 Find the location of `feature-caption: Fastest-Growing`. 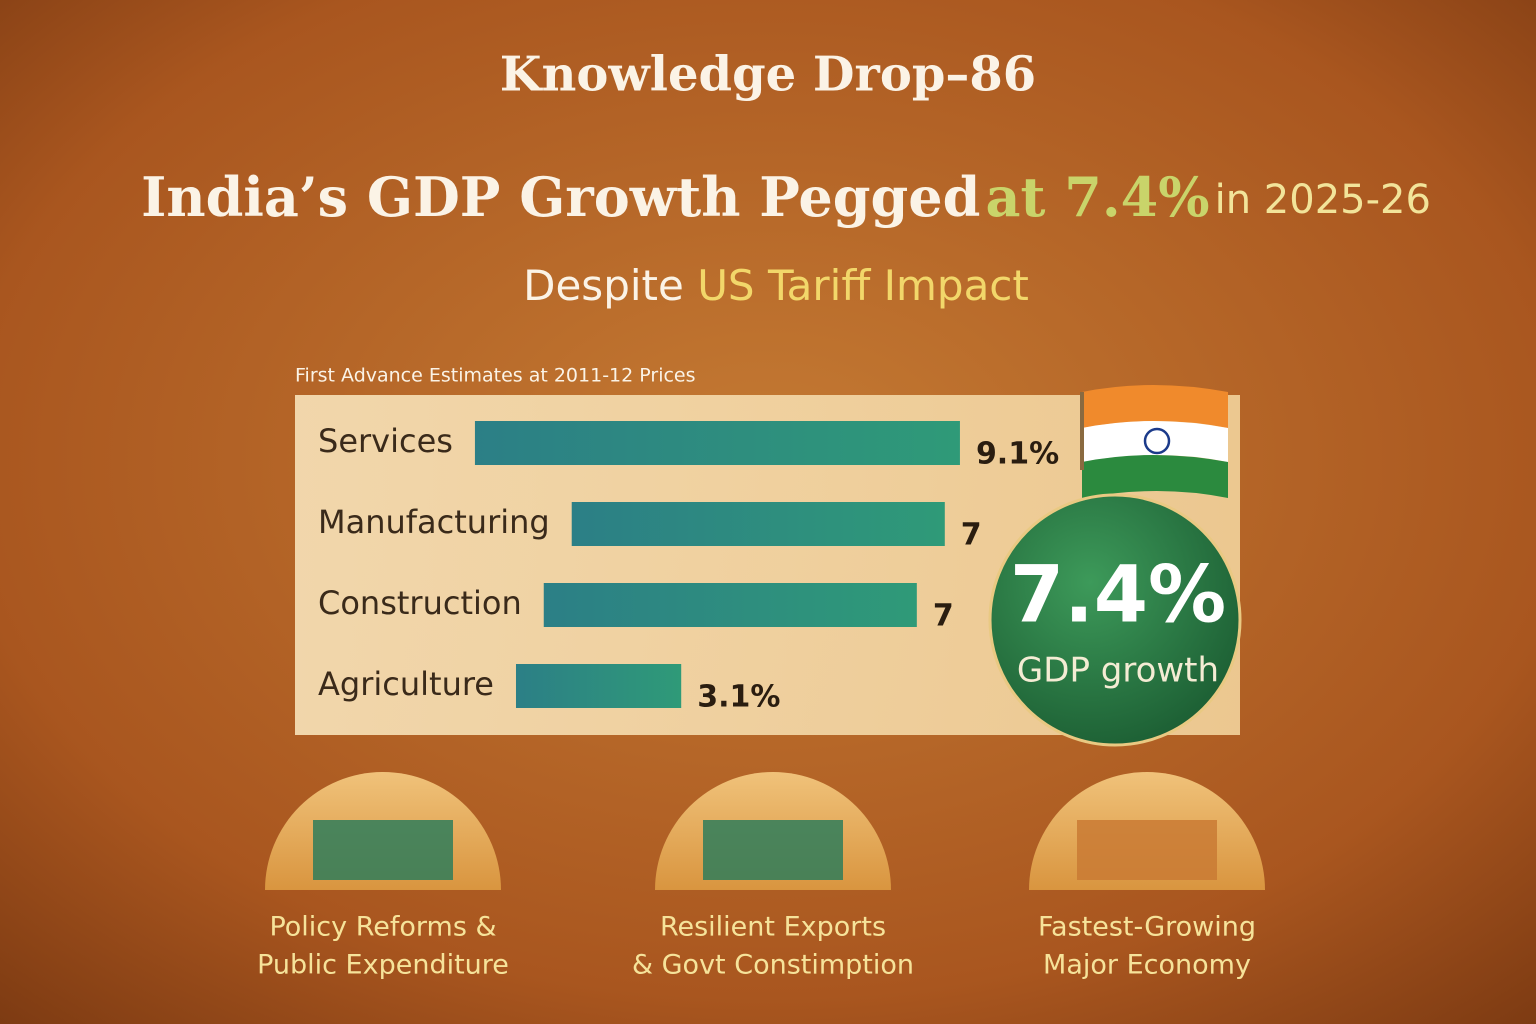

feature-caption: Fastest-Growing is located at coordinates (1147, 927).